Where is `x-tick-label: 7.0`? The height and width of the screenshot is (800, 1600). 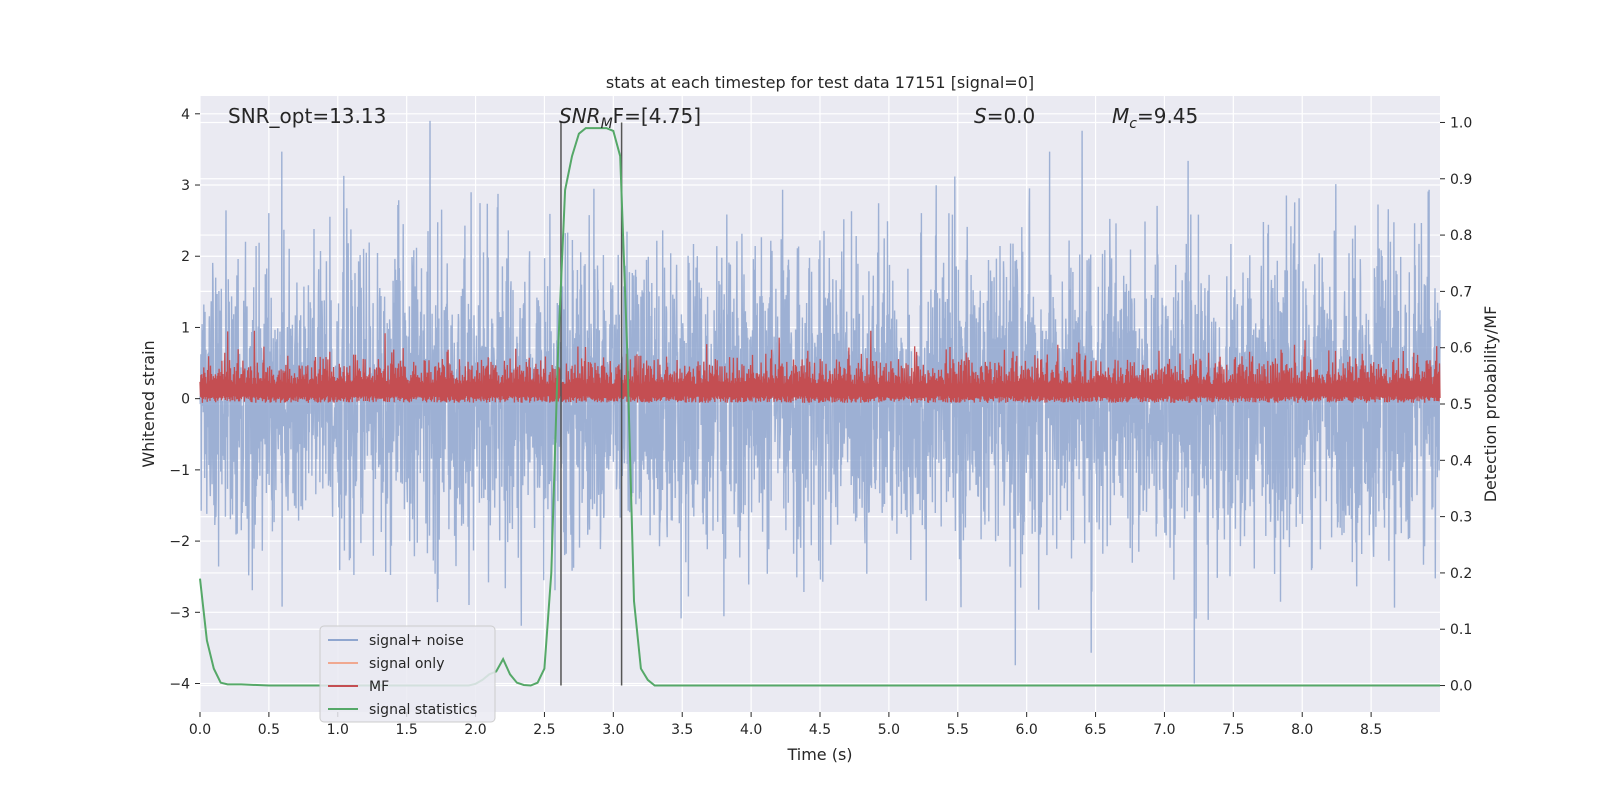 x-tick-label: 7.0 is located at coordinates (1164, 730).